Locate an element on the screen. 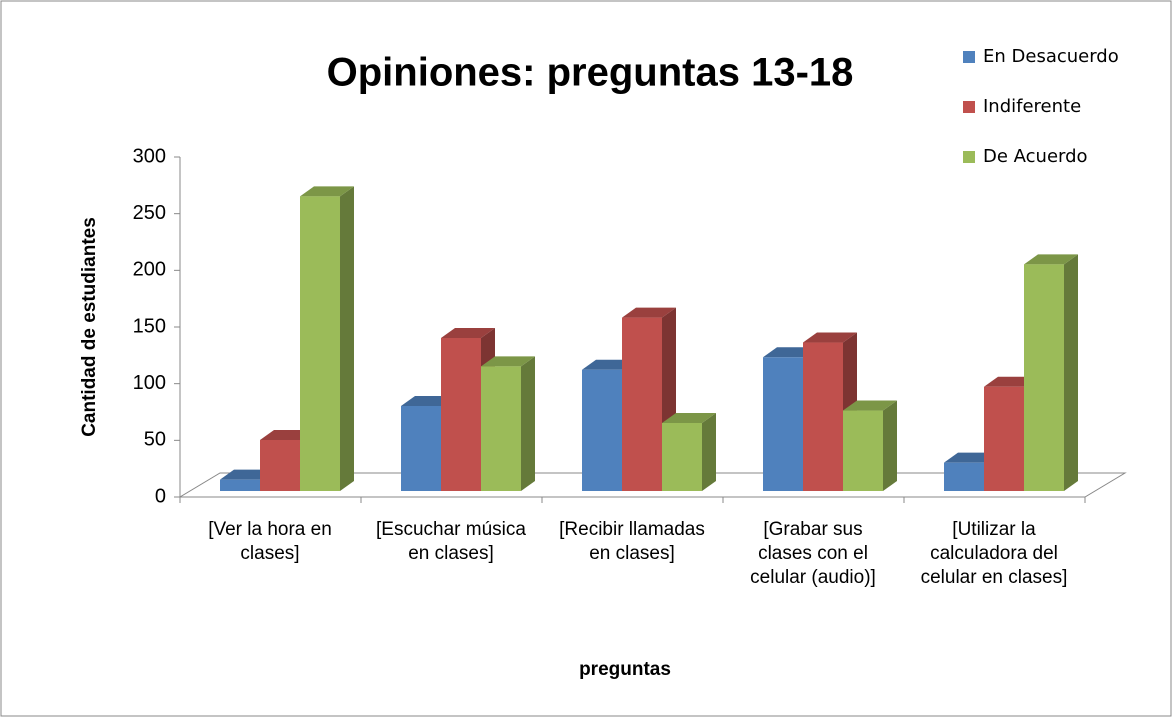  legend-label: En Desacuerdo is located at coordinates (1051, 56).